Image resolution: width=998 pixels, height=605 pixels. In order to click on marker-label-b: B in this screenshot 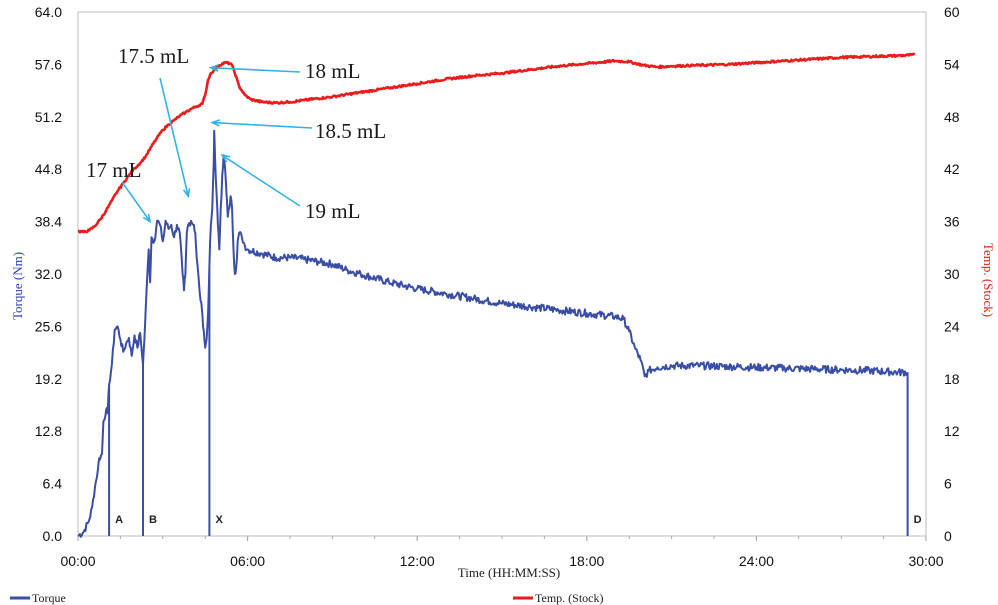, I will do `click(153, 520)`.